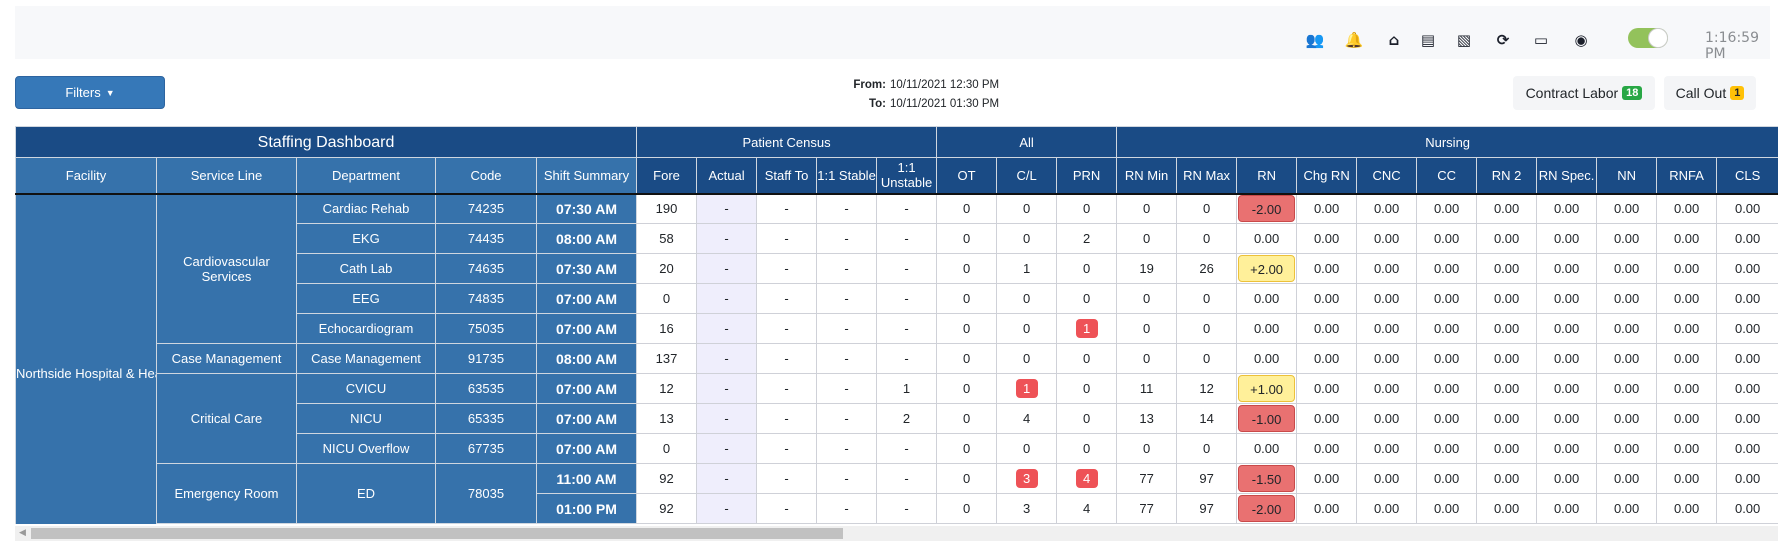 This screenshot has height=546, width=1778. What do you see at coordinates (586, 508) in the screenshot?
I see `shift-summary-cell: 01:00 PM` at bounding box center [586, 508].